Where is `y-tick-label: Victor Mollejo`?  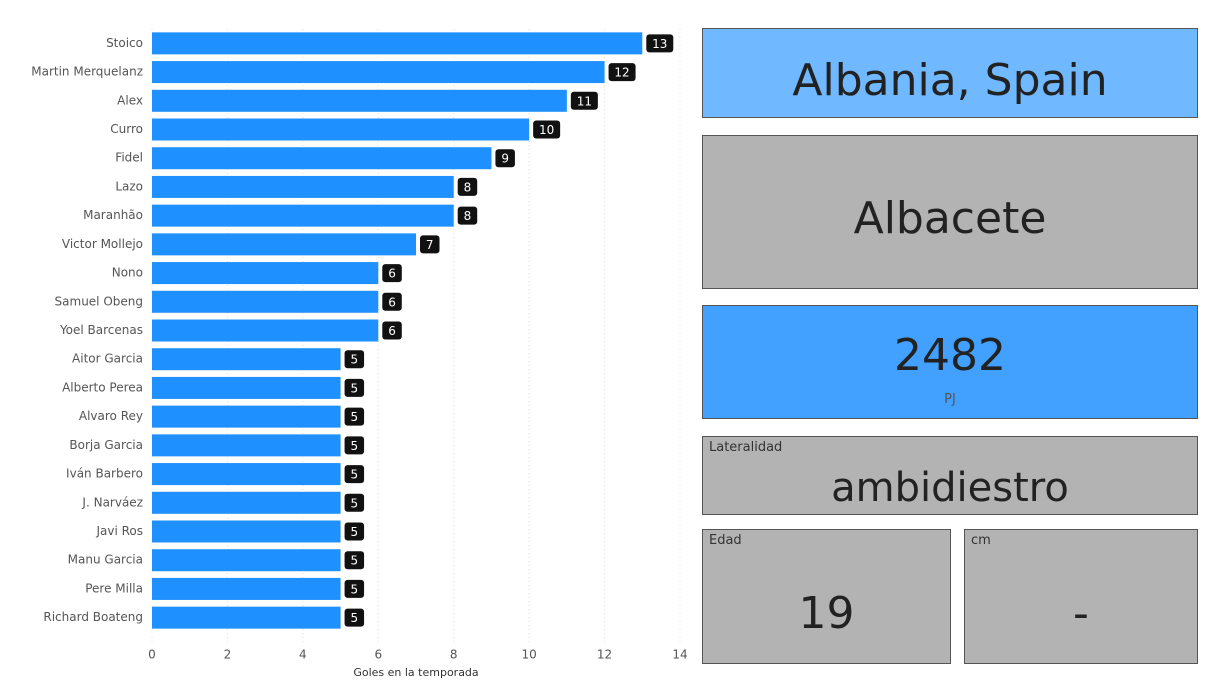 y-tick-label: Victor Mollejo is located at coordinates (102, 244).